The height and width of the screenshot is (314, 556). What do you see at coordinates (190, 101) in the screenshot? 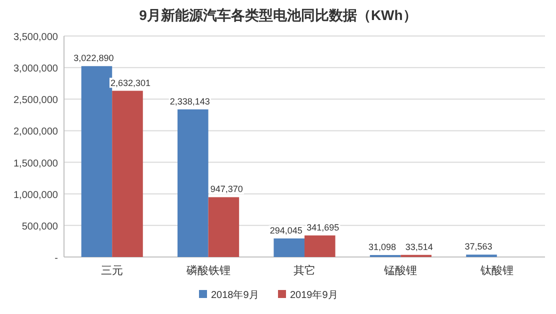
I see `data-label: 2,338,143` at bounding box center [190, 101].